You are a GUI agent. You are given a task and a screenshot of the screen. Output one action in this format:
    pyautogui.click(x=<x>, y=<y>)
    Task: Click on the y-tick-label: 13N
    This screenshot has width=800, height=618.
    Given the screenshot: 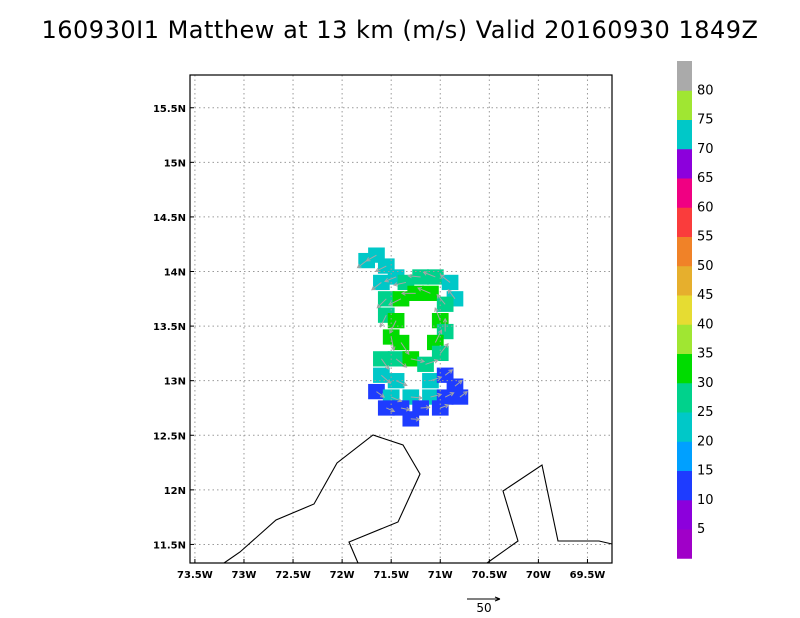 What is the action you would take?
    pyautogui.click(x=175, y=382)
    